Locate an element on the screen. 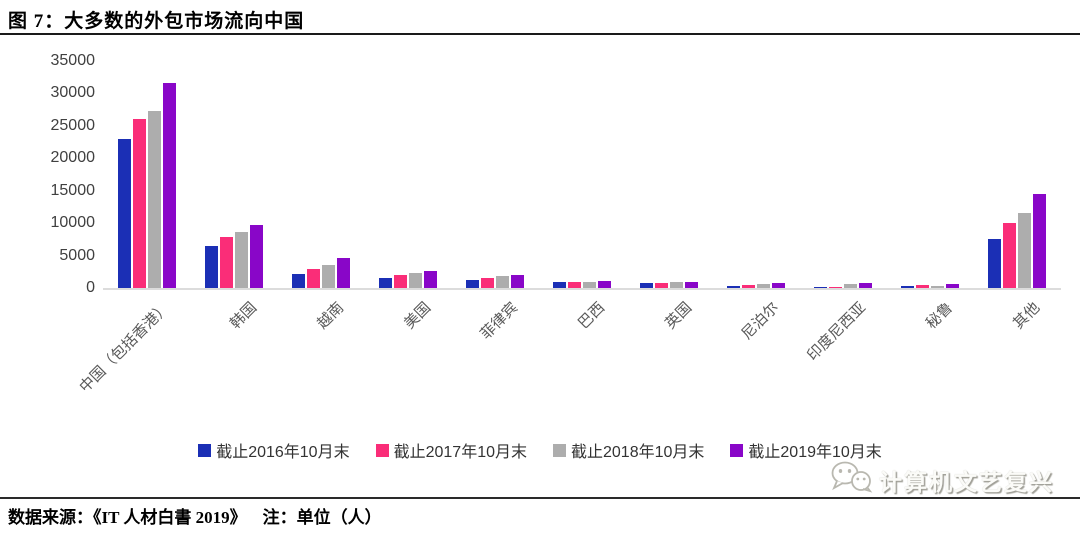  figure-footer: 数据来源：《IT 人材白書 2019》 注：单位（人） is located at coordinates (195, 515).